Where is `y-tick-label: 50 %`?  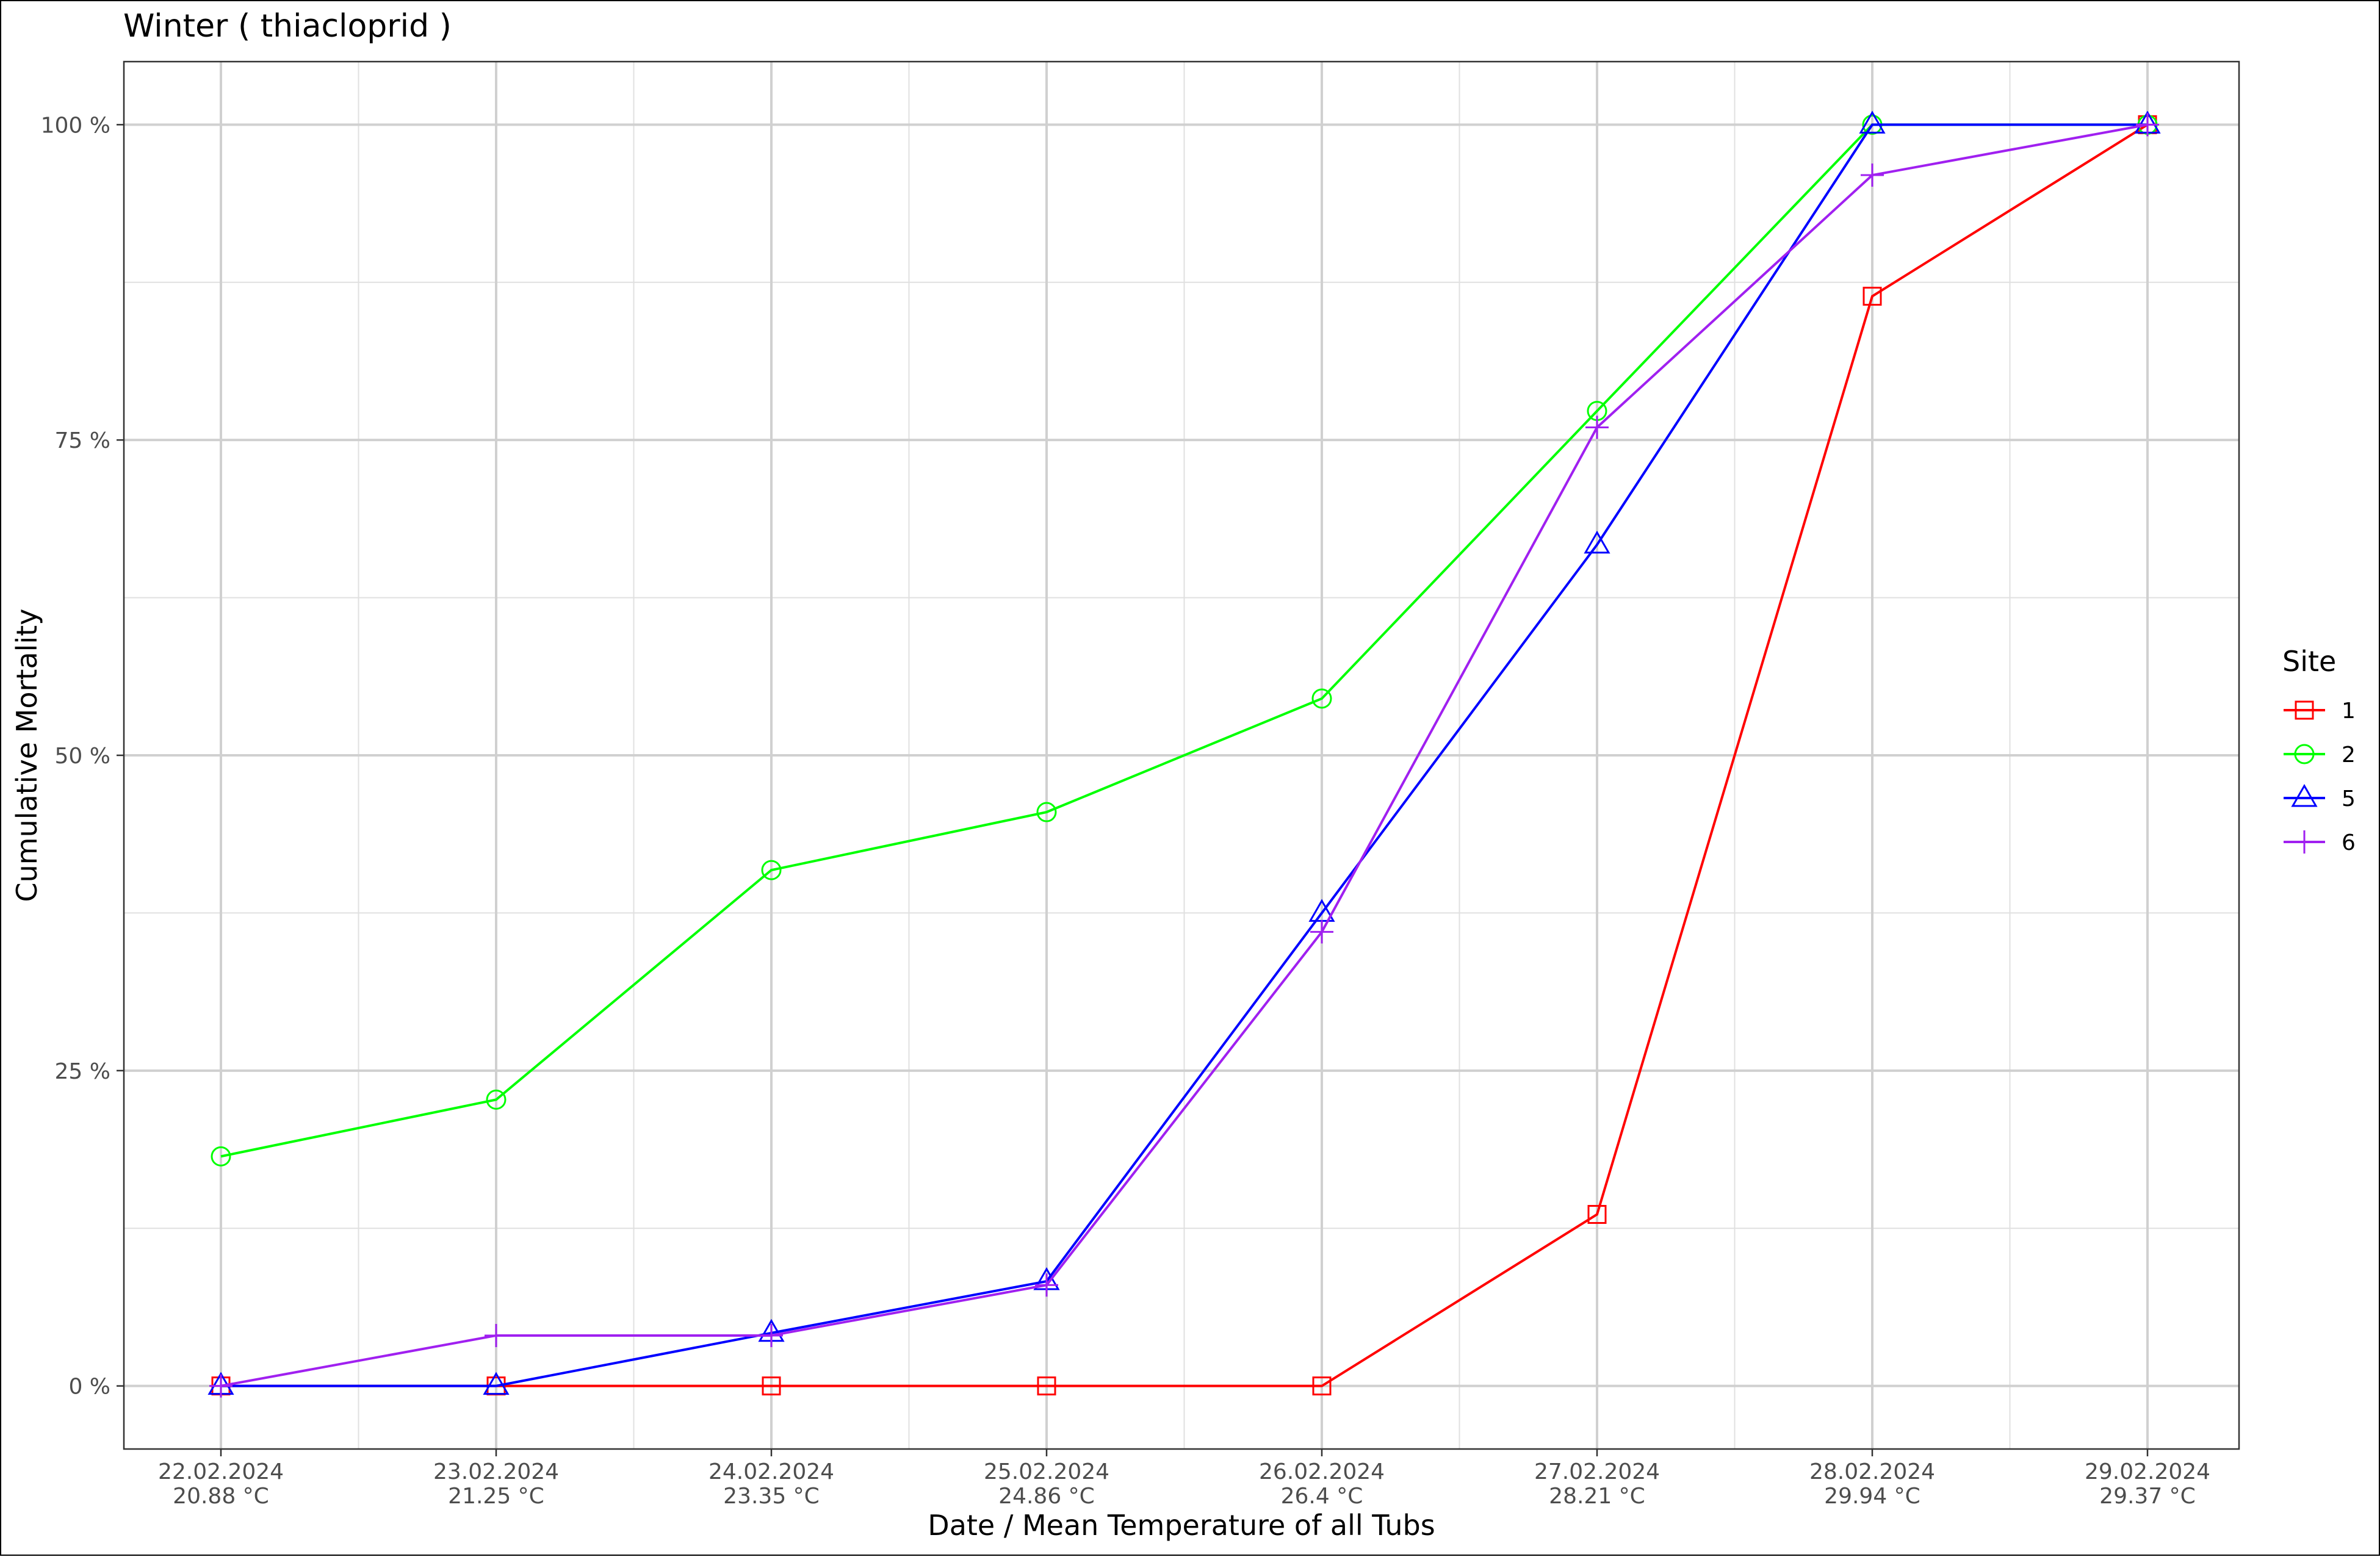
y-tick-label: 50 % is located at coordinates (82, 756).